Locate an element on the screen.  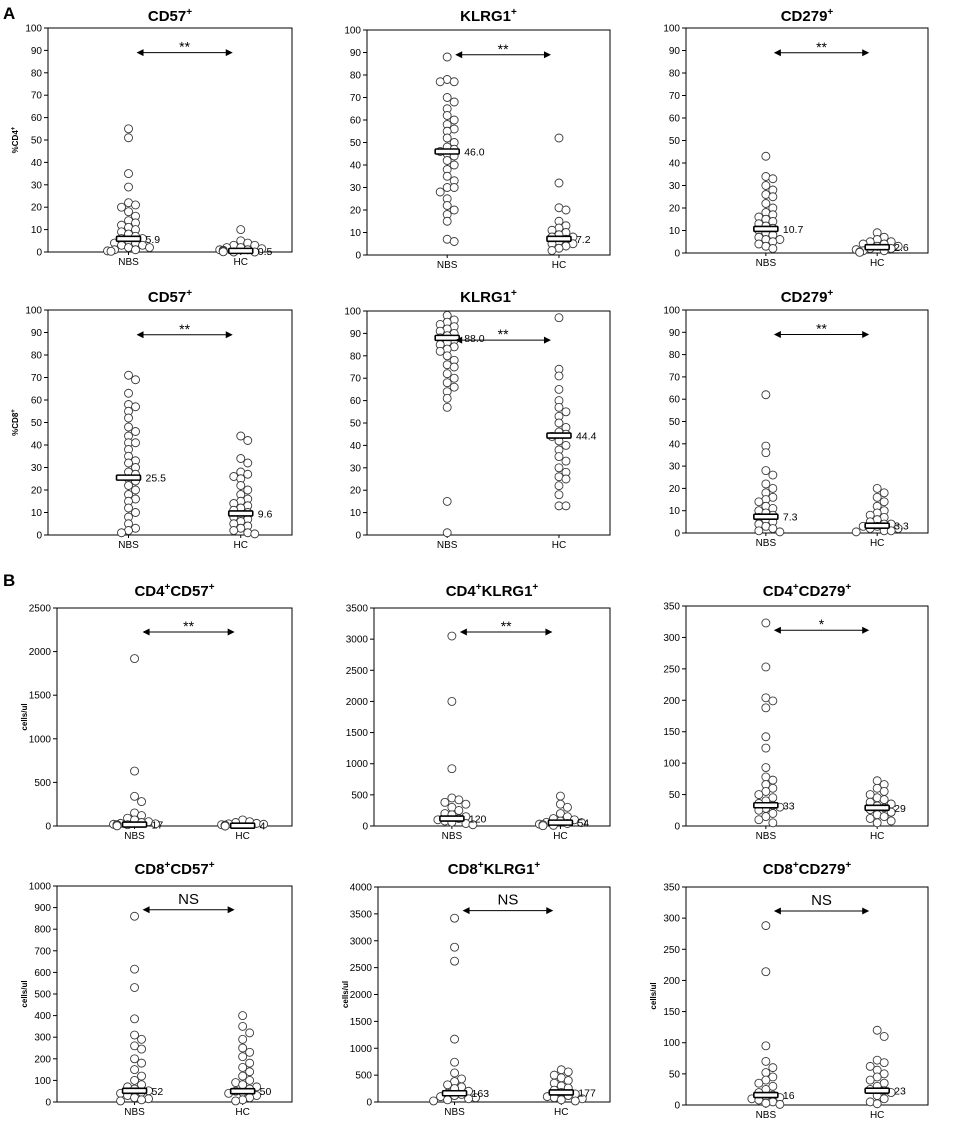
y-tick-label: 1500 is located at coordinates (40, 696).